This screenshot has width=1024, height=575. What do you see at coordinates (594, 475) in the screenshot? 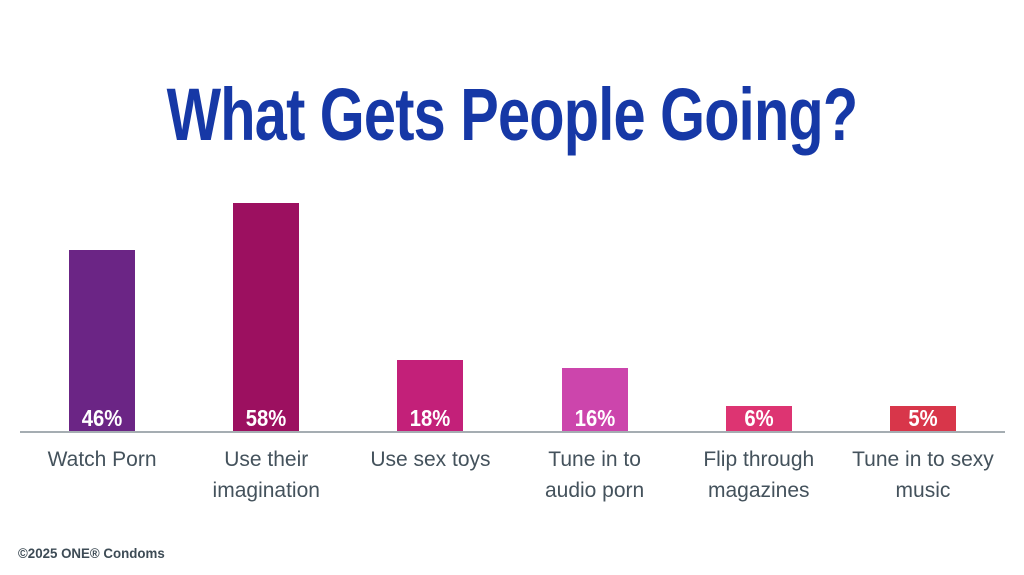
I see `category-label: Tune in to audio porn` at bounding box center [594, 475].